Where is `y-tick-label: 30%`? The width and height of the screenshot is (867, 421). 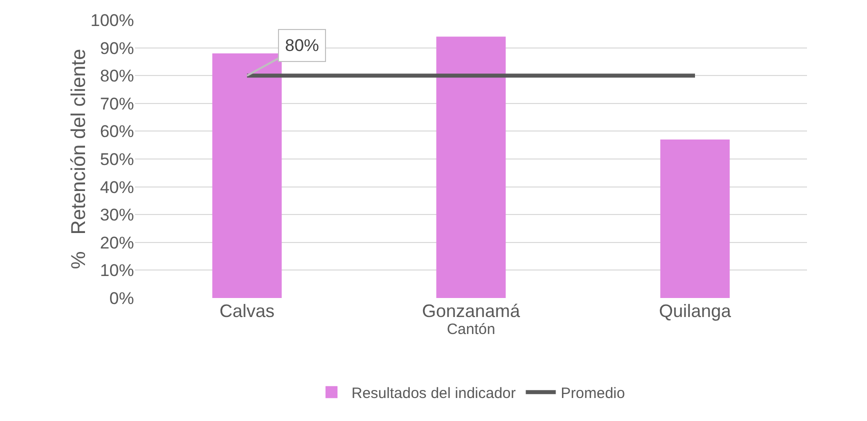 y-tick-label: 30% is located at coordinates (117, 215).